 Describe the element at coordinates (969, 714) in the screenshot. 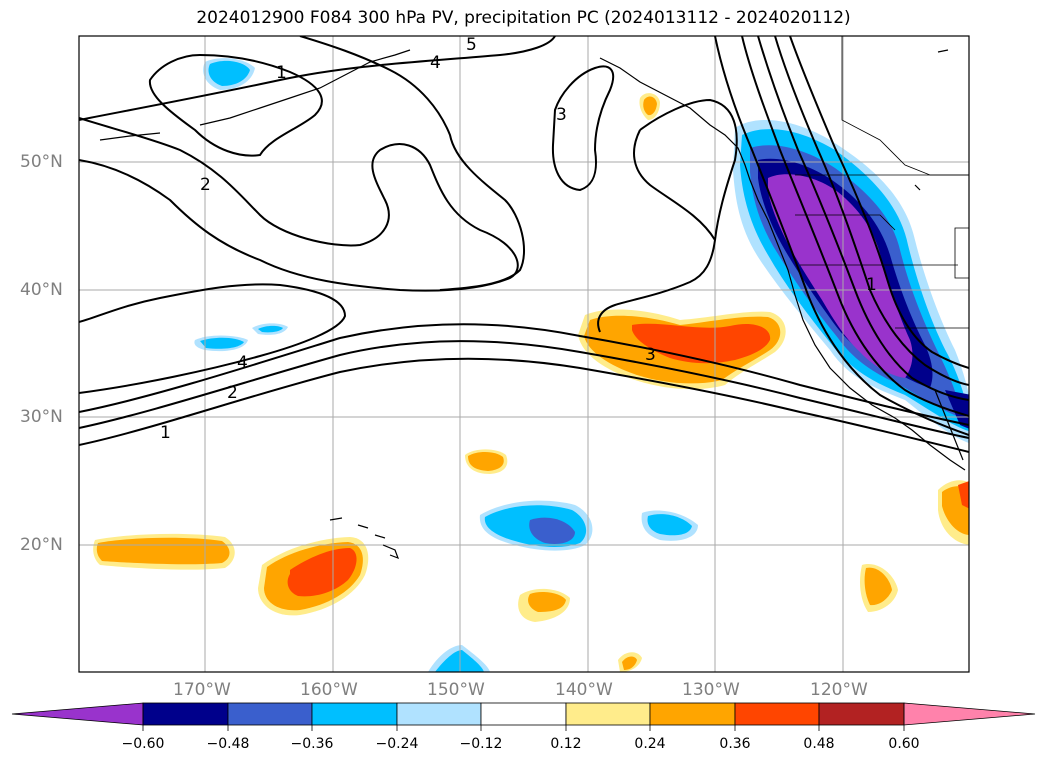

I see `colorbar-extend-high` at that location.